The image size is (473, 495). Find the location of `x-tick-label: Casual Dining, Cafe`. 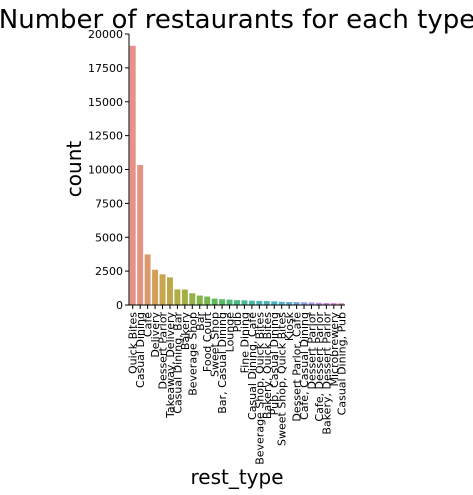

x-tick-label: Casual Dining, Cafe is located at coordinates (252, 366).